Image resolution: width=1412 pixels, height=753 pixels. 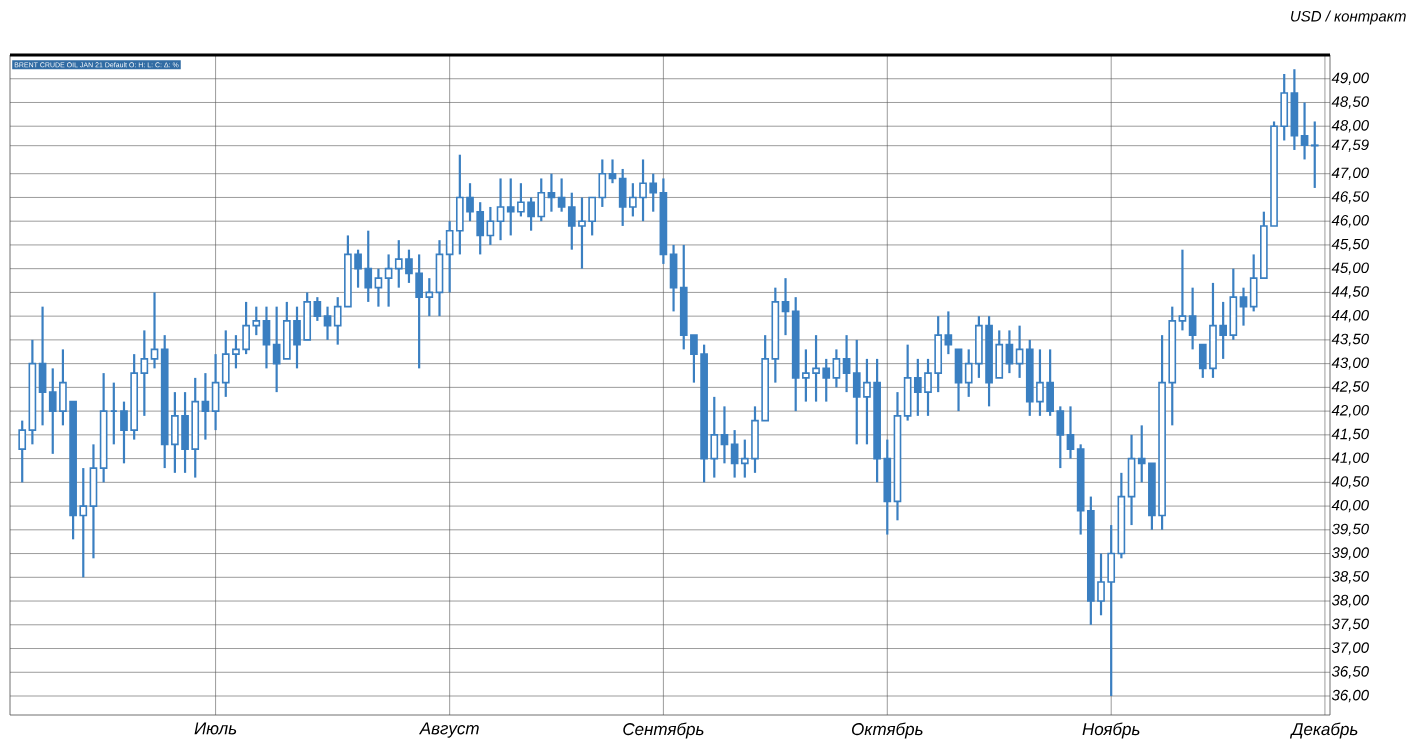 I want to click on y-tick-label: 37,00, so click(x=1350, y=648).